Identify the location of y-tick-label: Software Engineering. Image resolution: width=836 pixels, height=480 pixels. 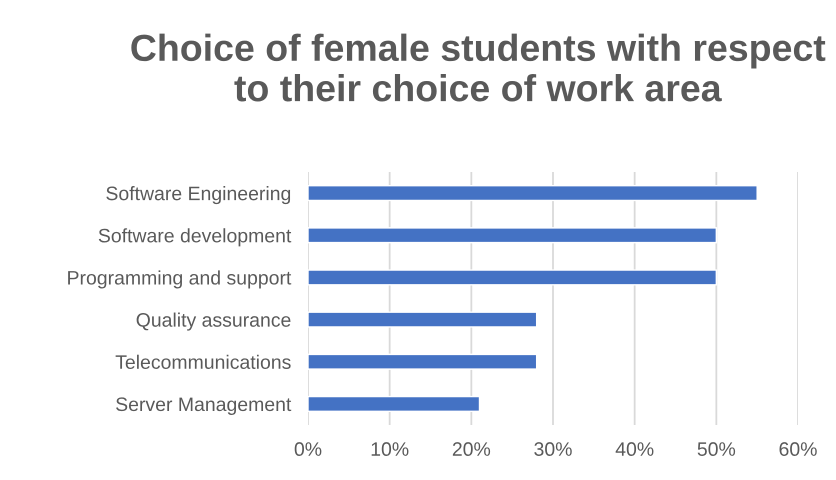
(198, 195).